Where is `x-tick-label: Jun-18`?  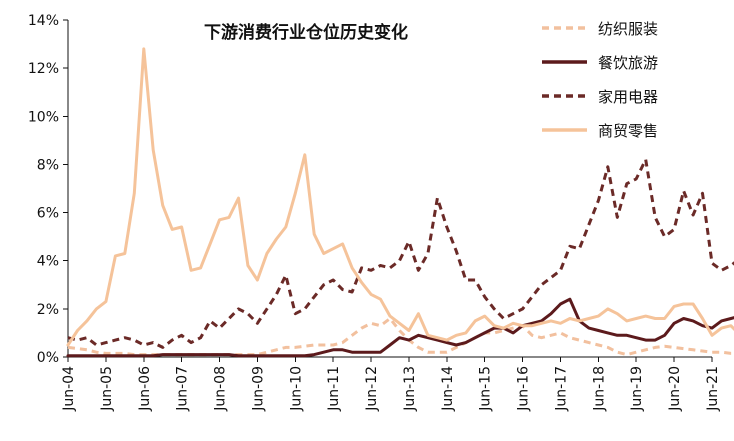
x-tick-label: Jun-18 is located at coordinates (599, 389).